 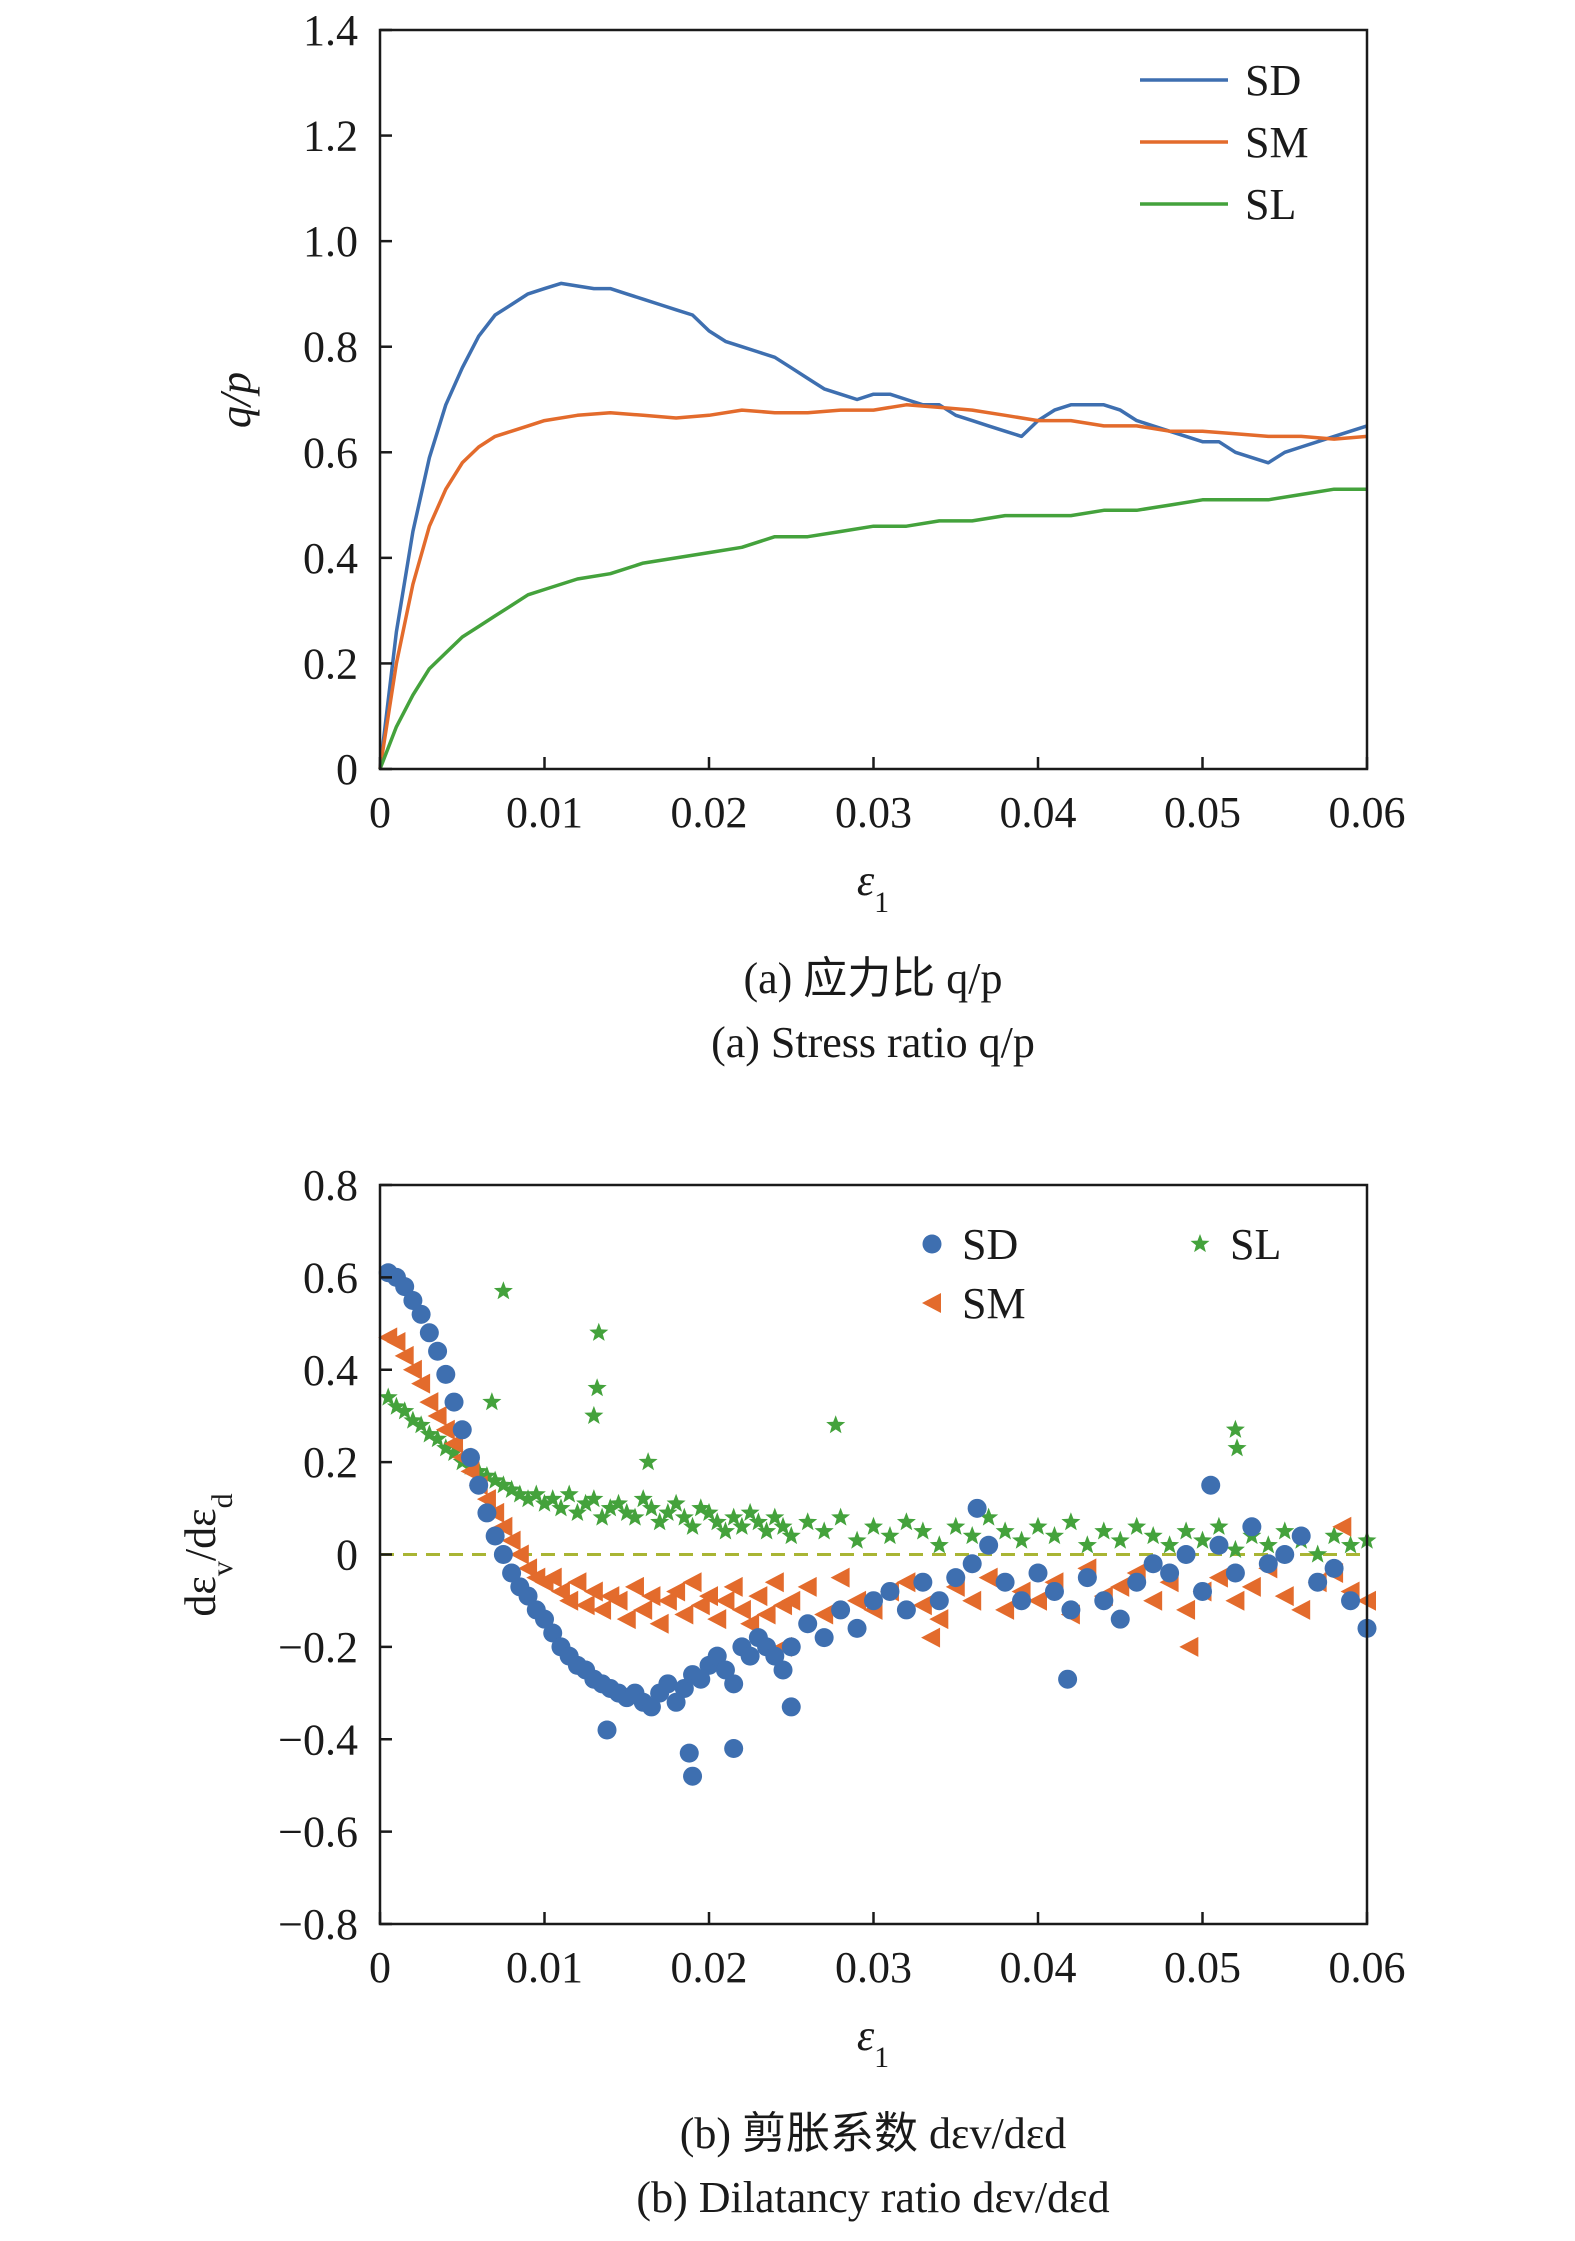 What do you see at coordinates (873, 2042) in the screenshot?
I see `panel-b-x-axis-label: ε1` at bounding box center [873, 2042].